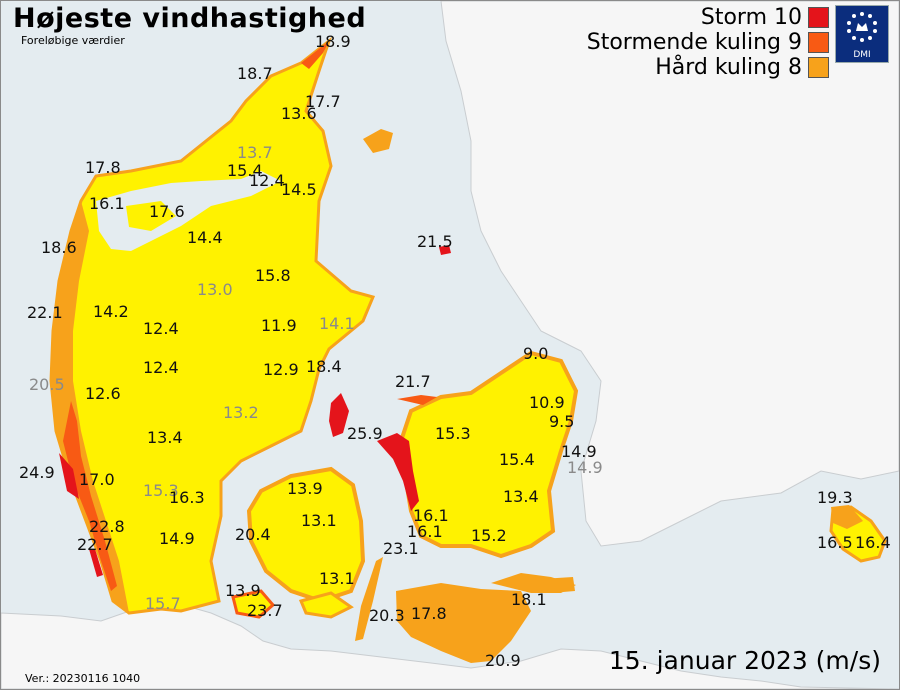  Describe the element at coordinates (187, 497) in the screenshot. I see `station-value: 16.3` at that location.